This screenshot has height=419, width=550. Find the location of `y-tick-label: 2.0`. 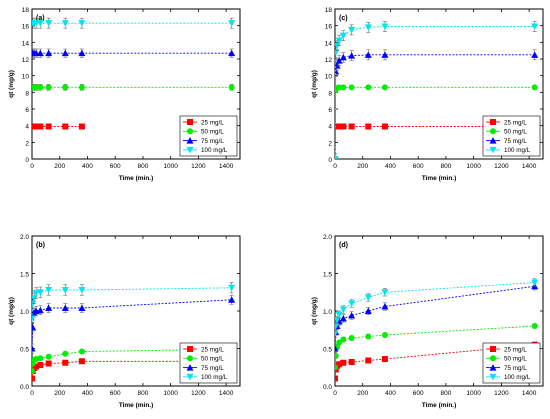

y-tick-label: 2.0 is located at coordinates (327, 237).